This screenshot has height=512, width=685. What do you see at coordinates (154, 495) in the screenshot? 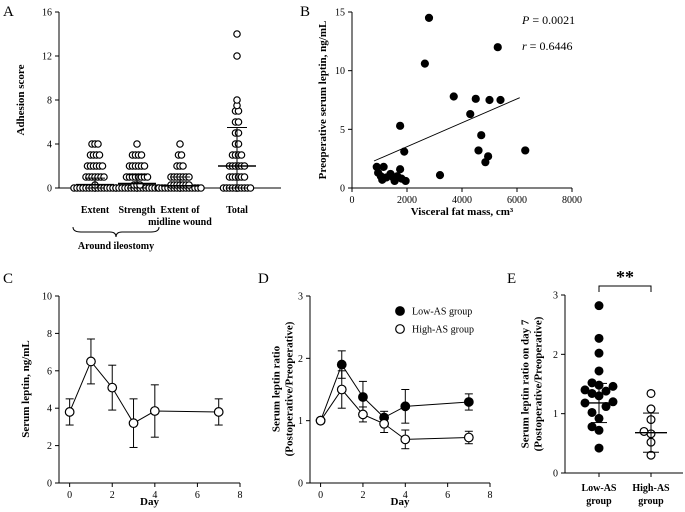
I see `panel-c-x-tick-label: 4` at bounding box center [154, 495].